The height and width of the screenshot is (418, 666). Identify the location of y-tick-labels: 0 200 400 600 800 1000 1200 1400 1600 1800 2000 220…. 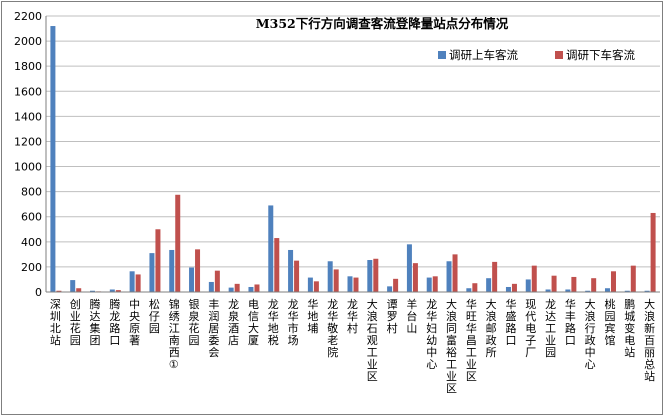
(28, 154).